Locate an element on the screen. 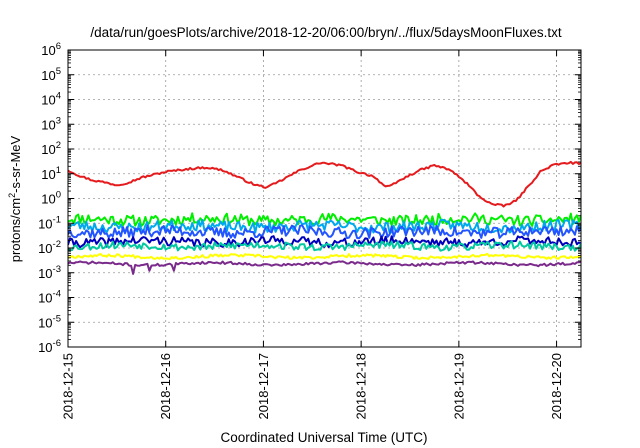  y-tick-label: 10⁻³ is located at coordinates (49, 272).